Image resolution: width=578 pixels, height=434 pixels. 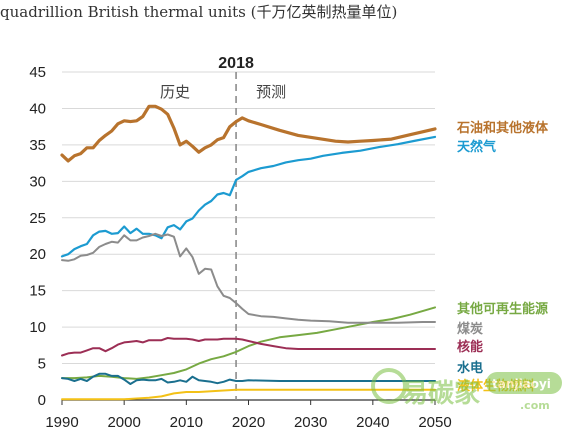 What do you see at coordinates (372, 422) in the screenshot?
I see `x-tick-label: 2040` at bounding box center [372, 422].